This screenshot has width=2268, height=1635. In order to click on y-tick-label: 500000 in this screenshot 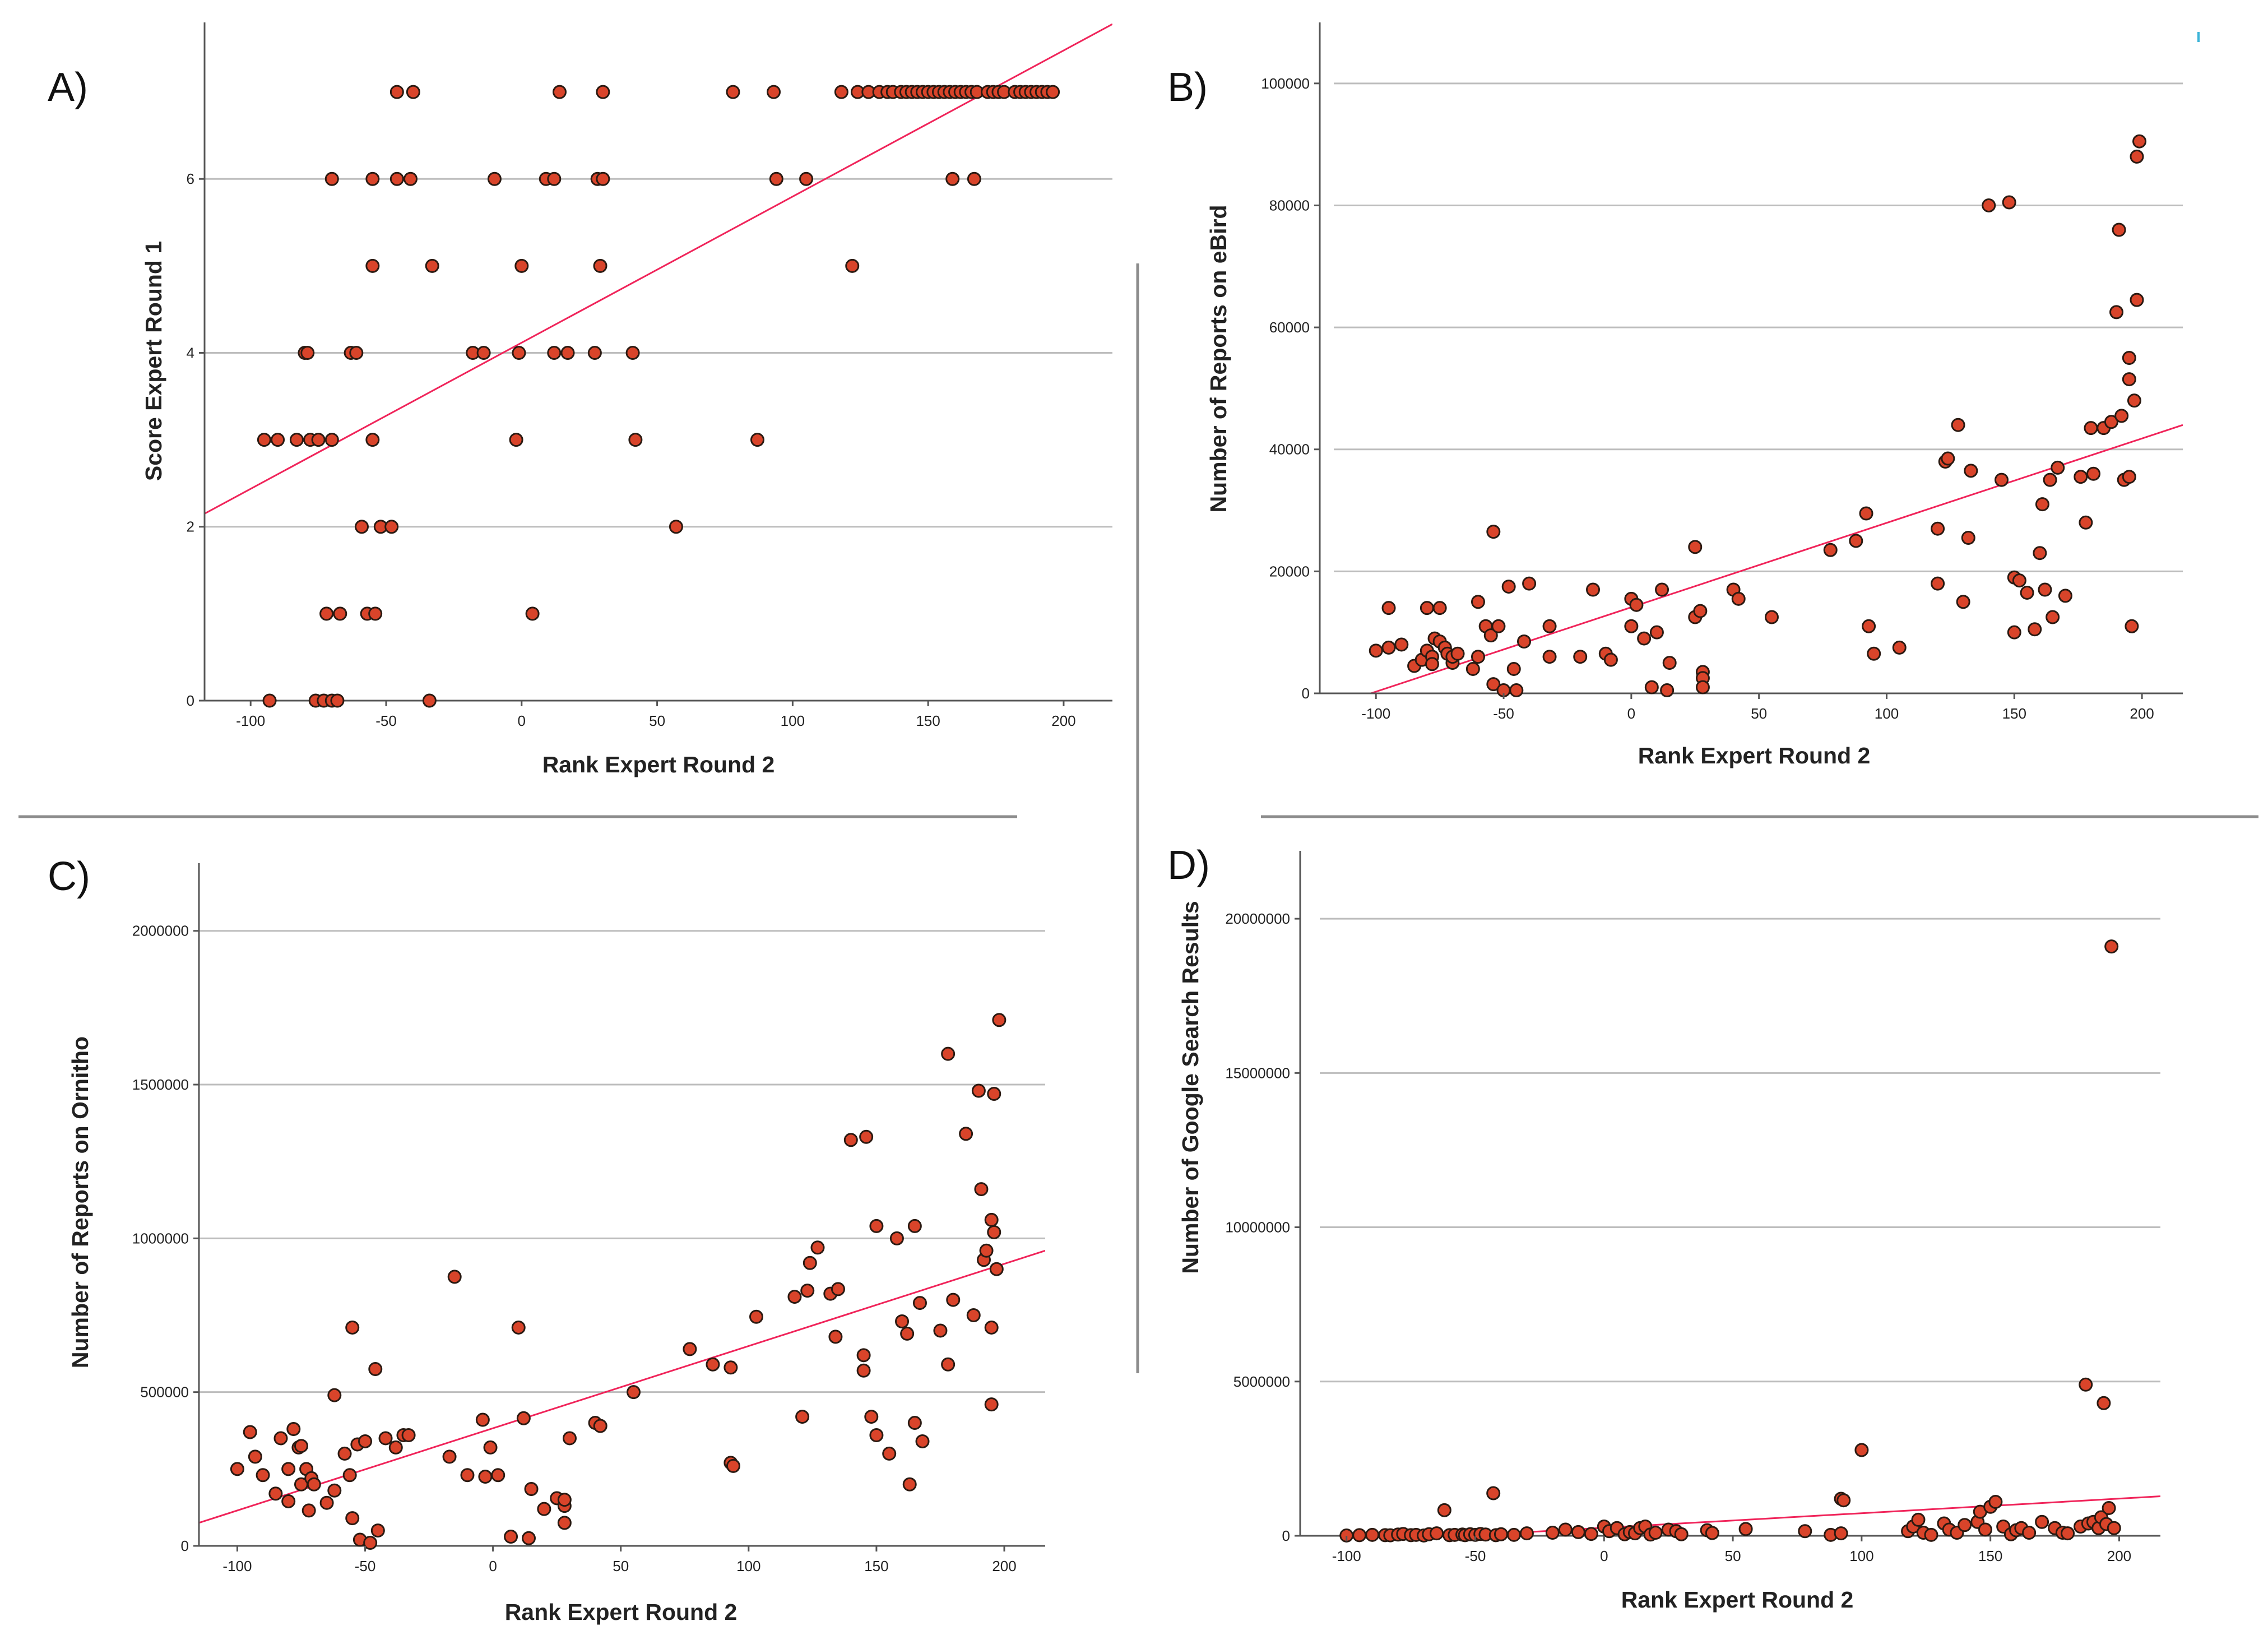, I will do `click(164, 1392)`.